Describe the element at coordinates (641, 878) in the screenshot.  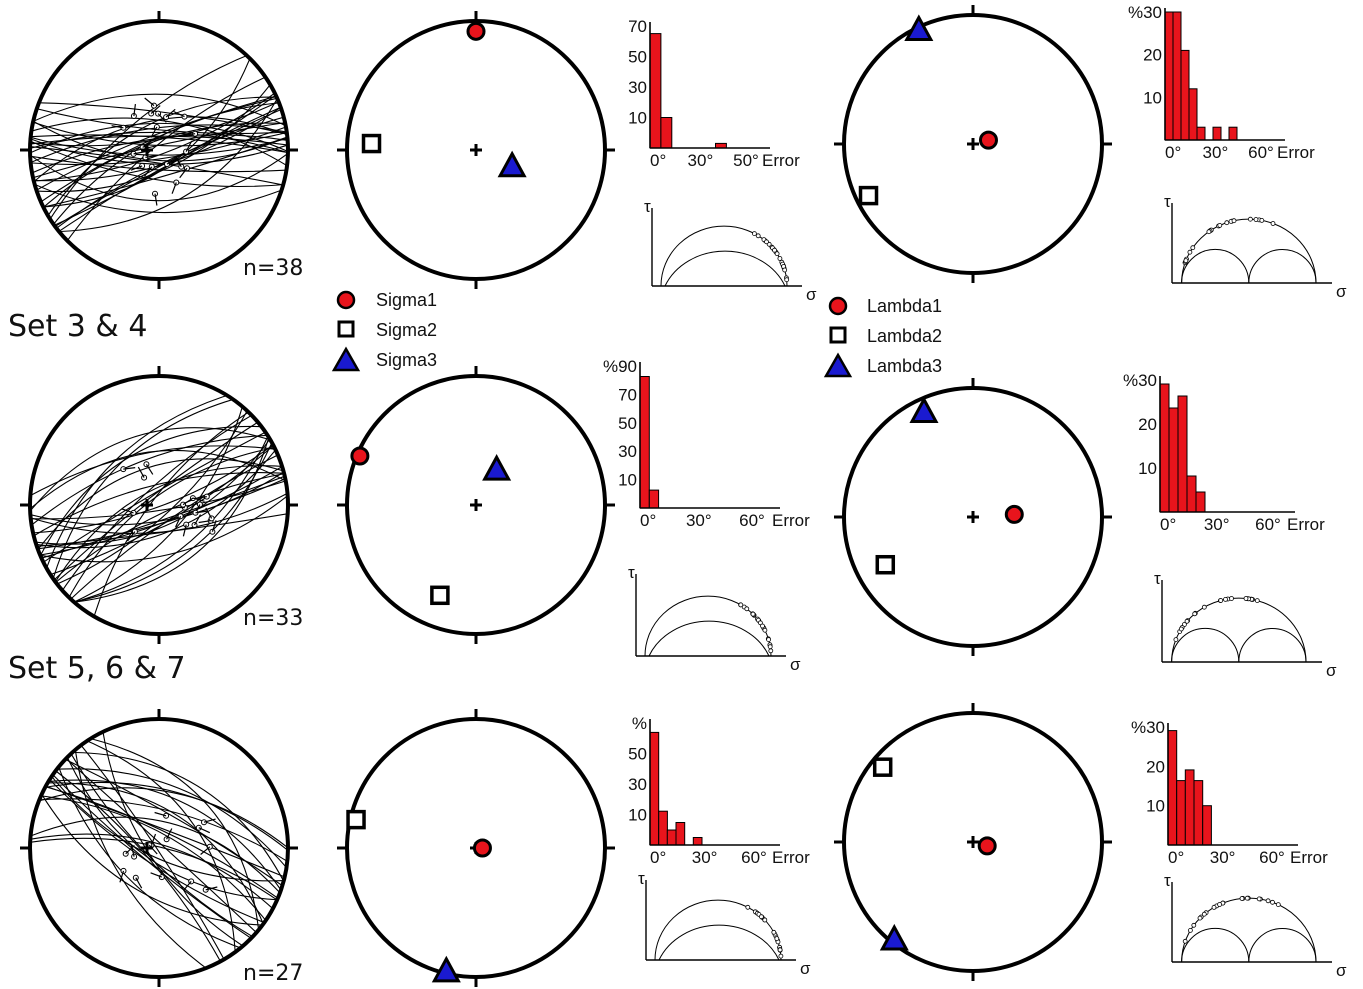
I see `stress-mohr-diagram-row3-tau-label: τ` at that location.